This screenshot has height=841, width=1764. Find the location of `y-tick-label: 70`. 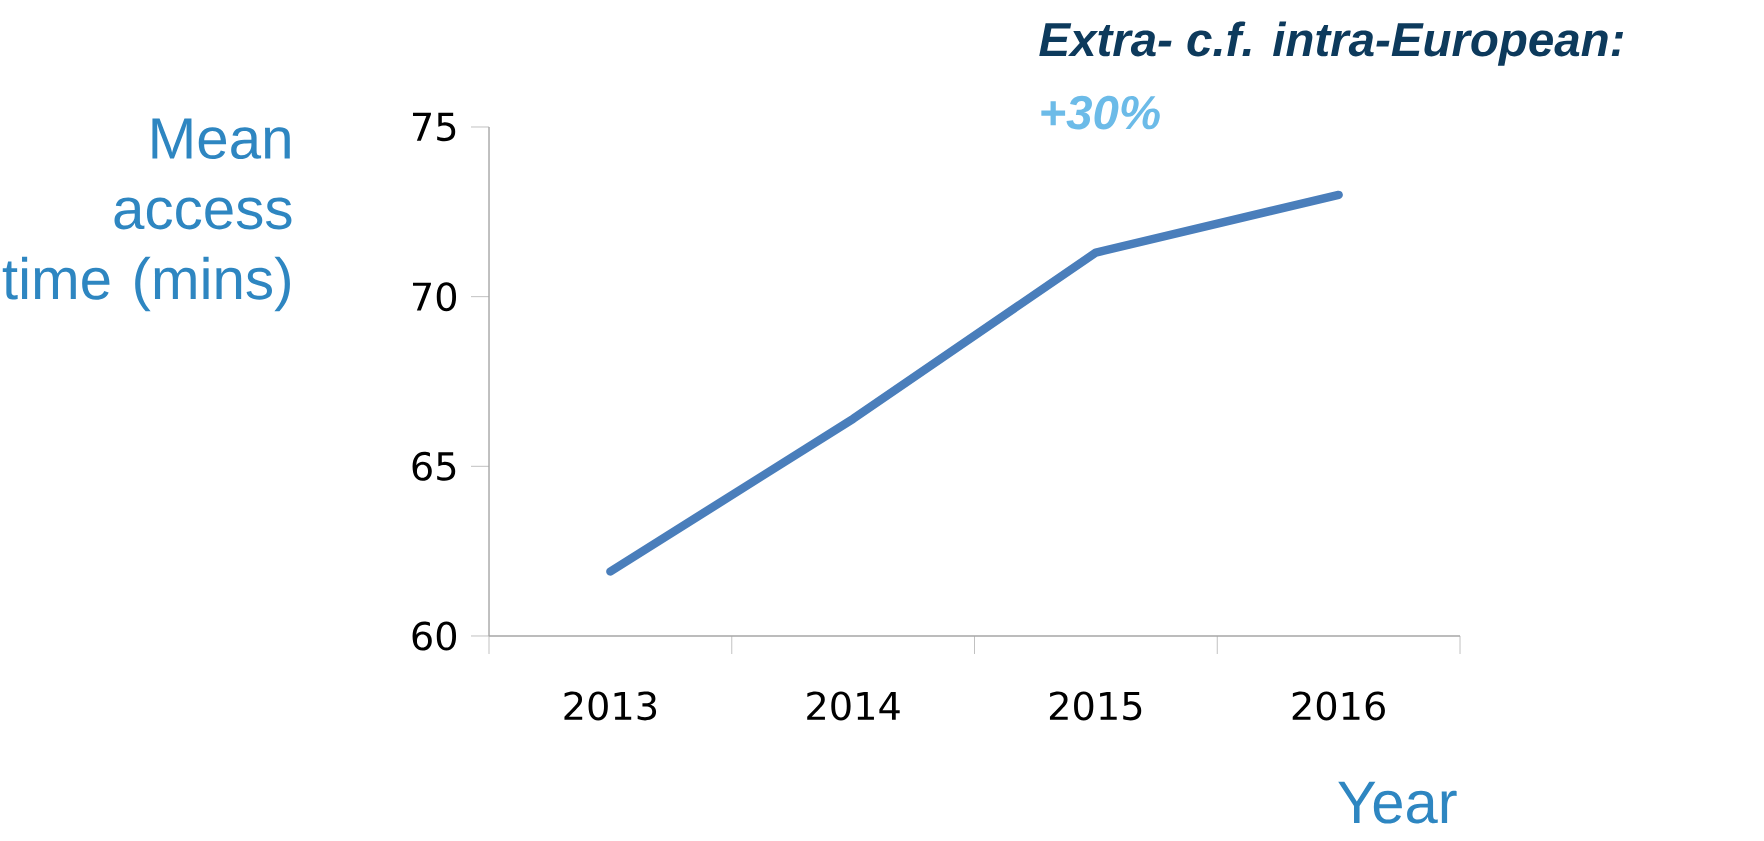

y-tick-label: 70 is located at coordinates (434, 297).